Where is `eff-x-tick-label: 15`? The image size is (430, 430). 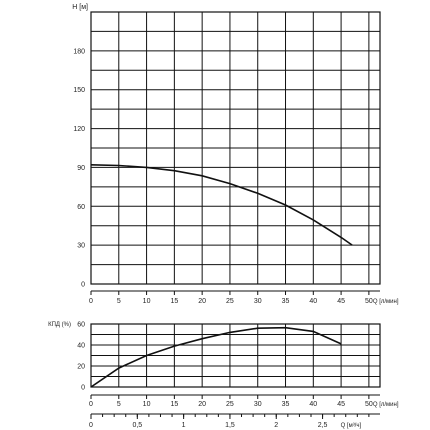 eff-x-tick-label: 15 is located at coordinates (174, 404).